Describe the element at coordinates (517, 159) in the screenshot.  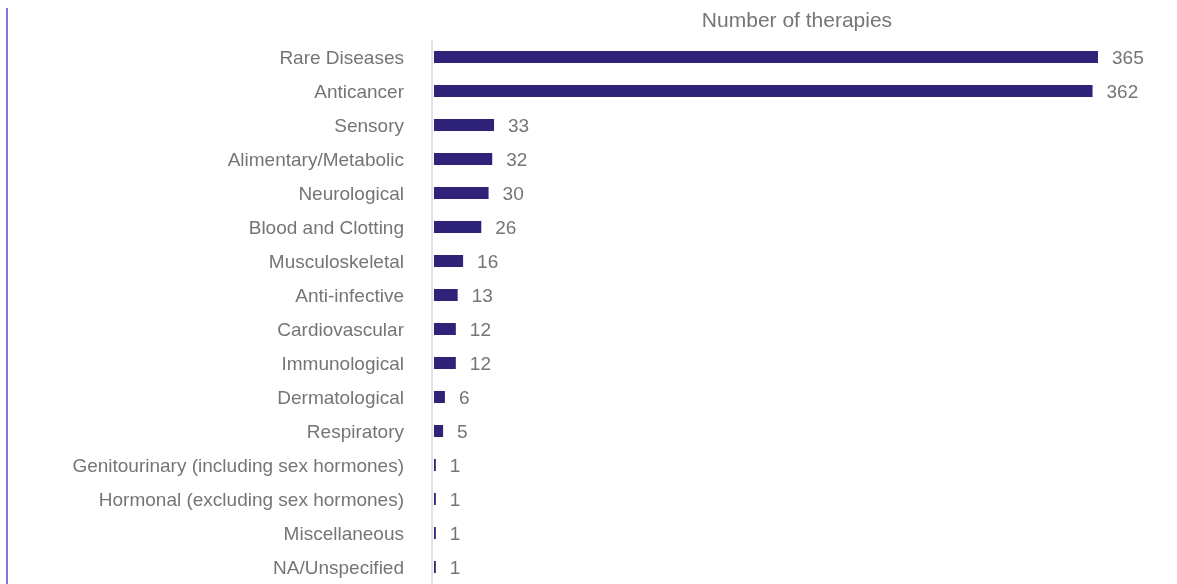
I see `data-label: 32` at that location.